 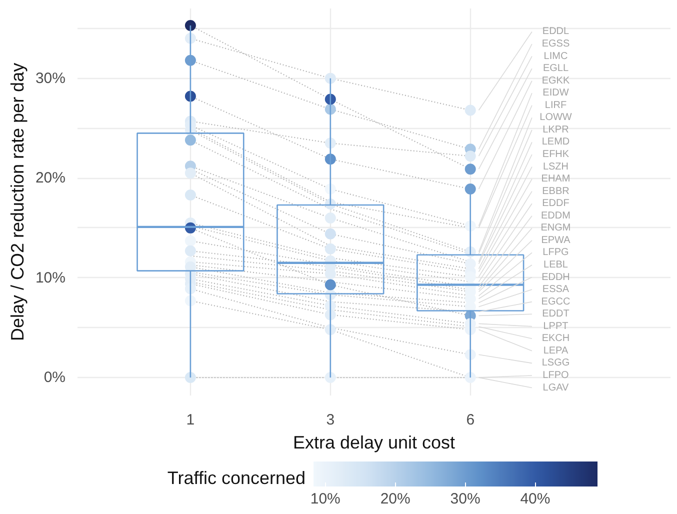 I want to click on x-tick-label: 6, so click(x=470, y=420).